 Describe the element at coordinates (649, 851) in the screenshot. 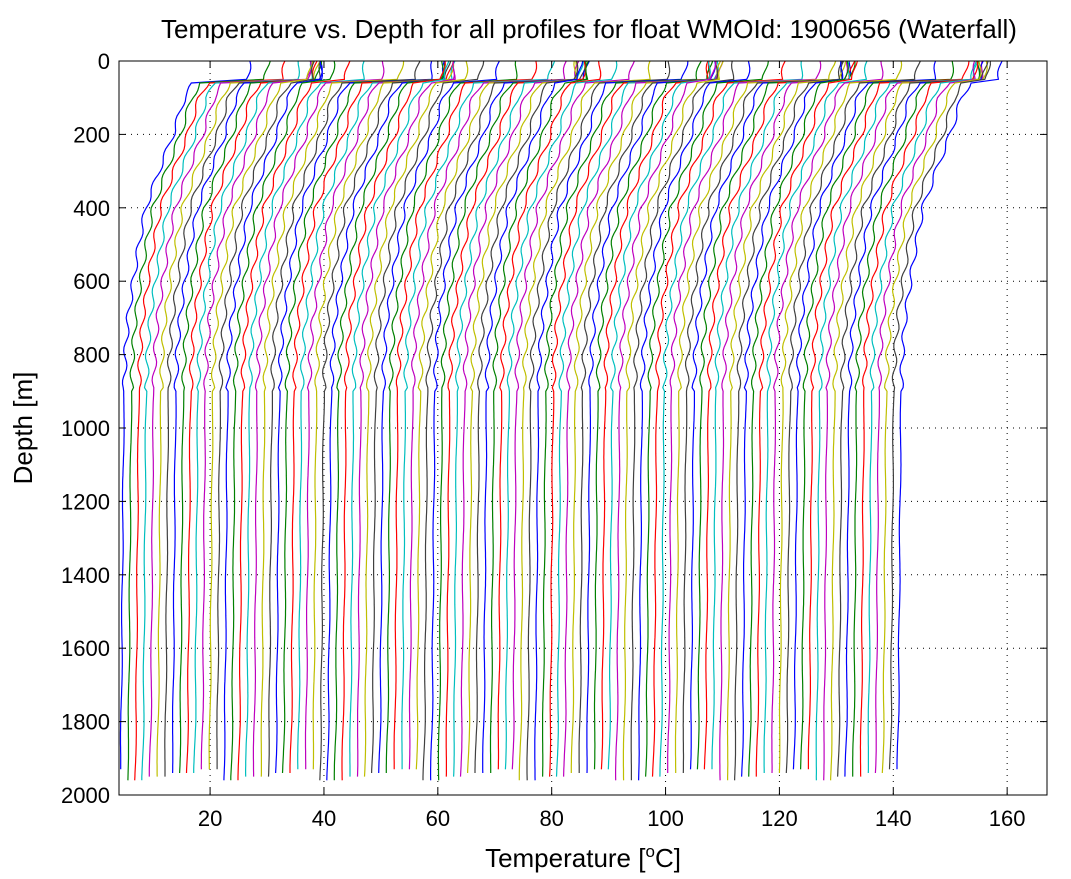

I see `x-axis-label-superscript: o` at that location.